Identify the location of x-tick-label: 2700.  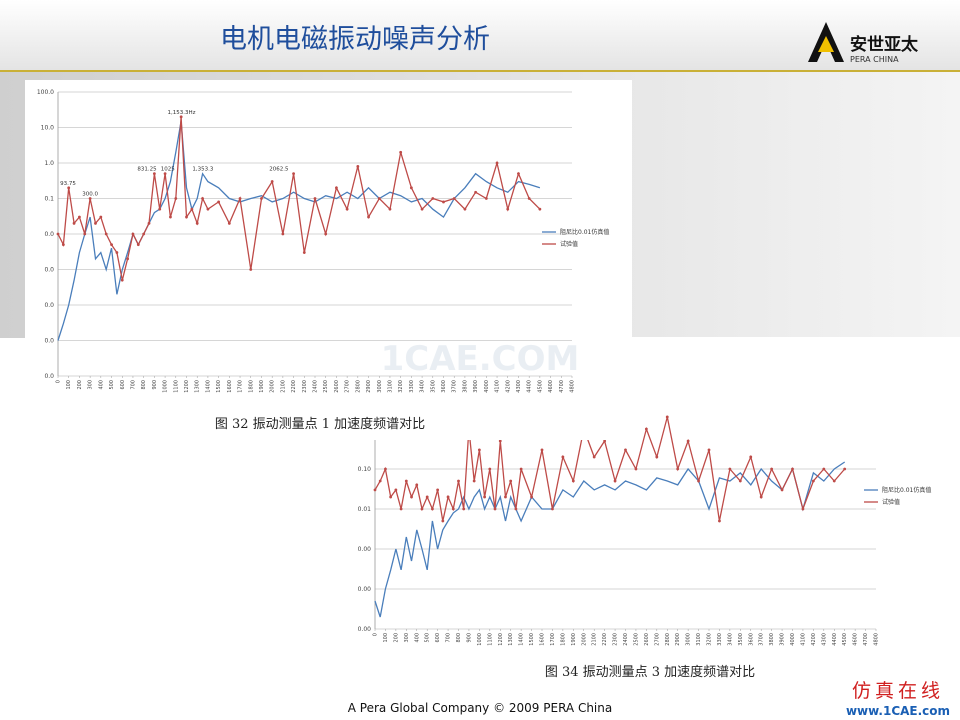
(657, 639).